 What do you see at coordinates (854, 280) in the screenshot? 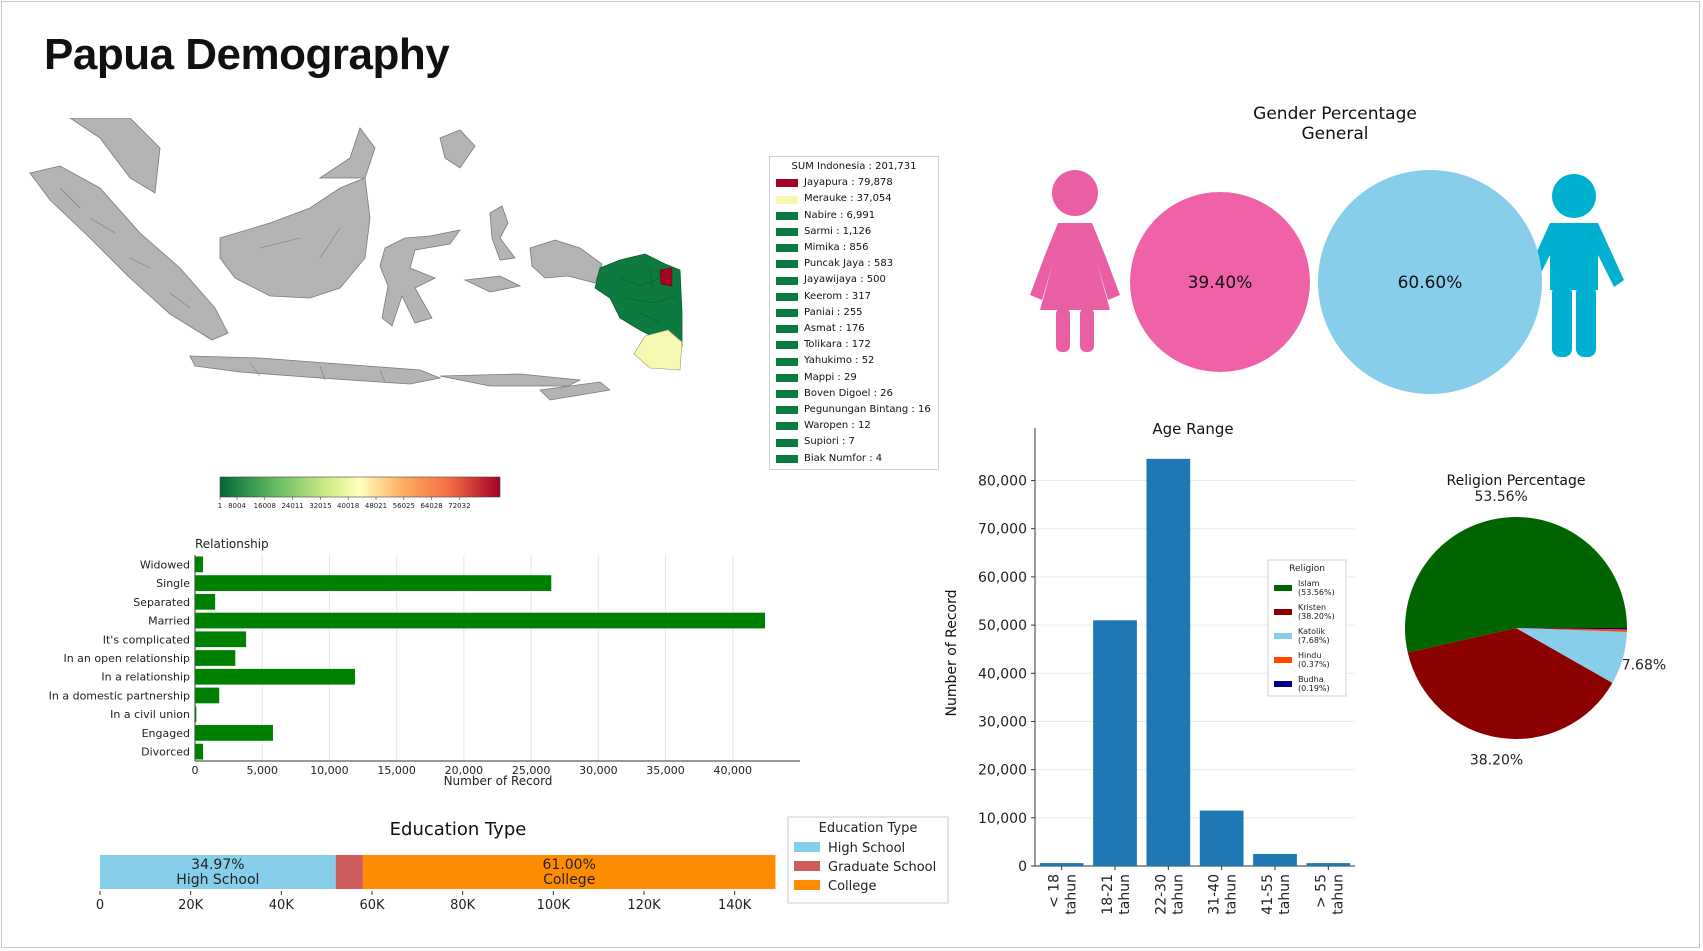
I see `map-legend-entry: Jayawijaya : 500` at bounding box center [854, 280].